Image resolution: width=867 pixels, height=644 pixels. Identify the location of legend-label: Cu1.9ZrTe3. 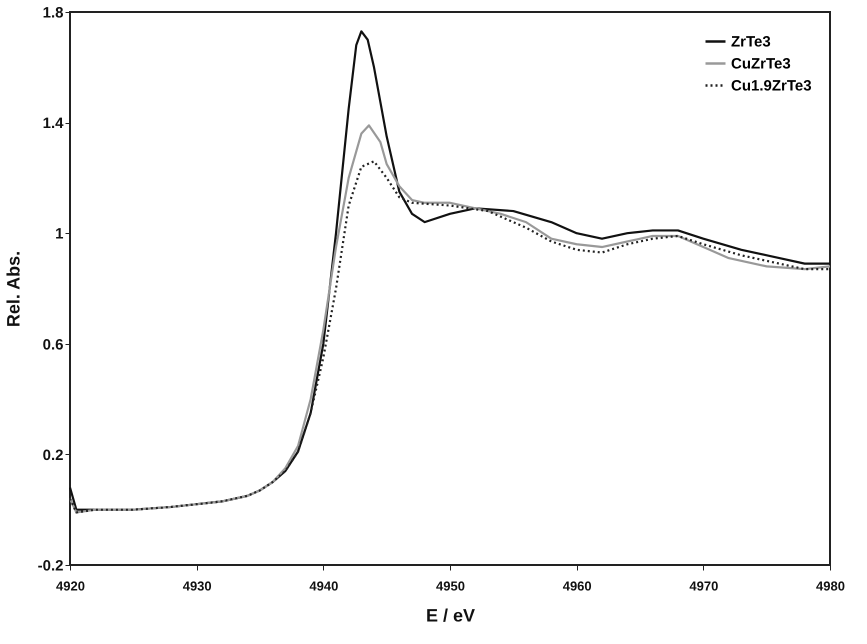
(771, 86).